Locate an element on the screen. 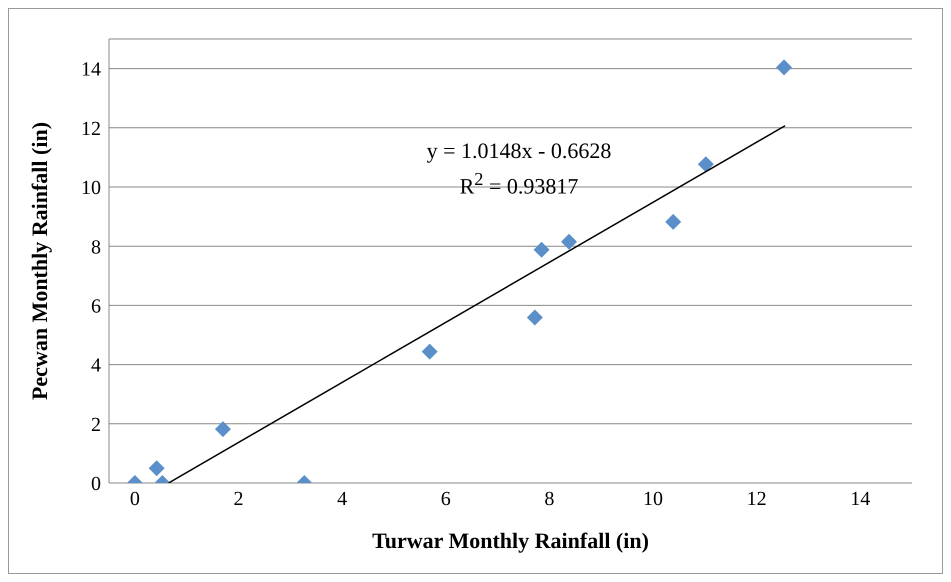 The image size is (951, 582). y-axis-title: Pecwan Monthly Rainfall (in) is located at coordinates (39, 261).